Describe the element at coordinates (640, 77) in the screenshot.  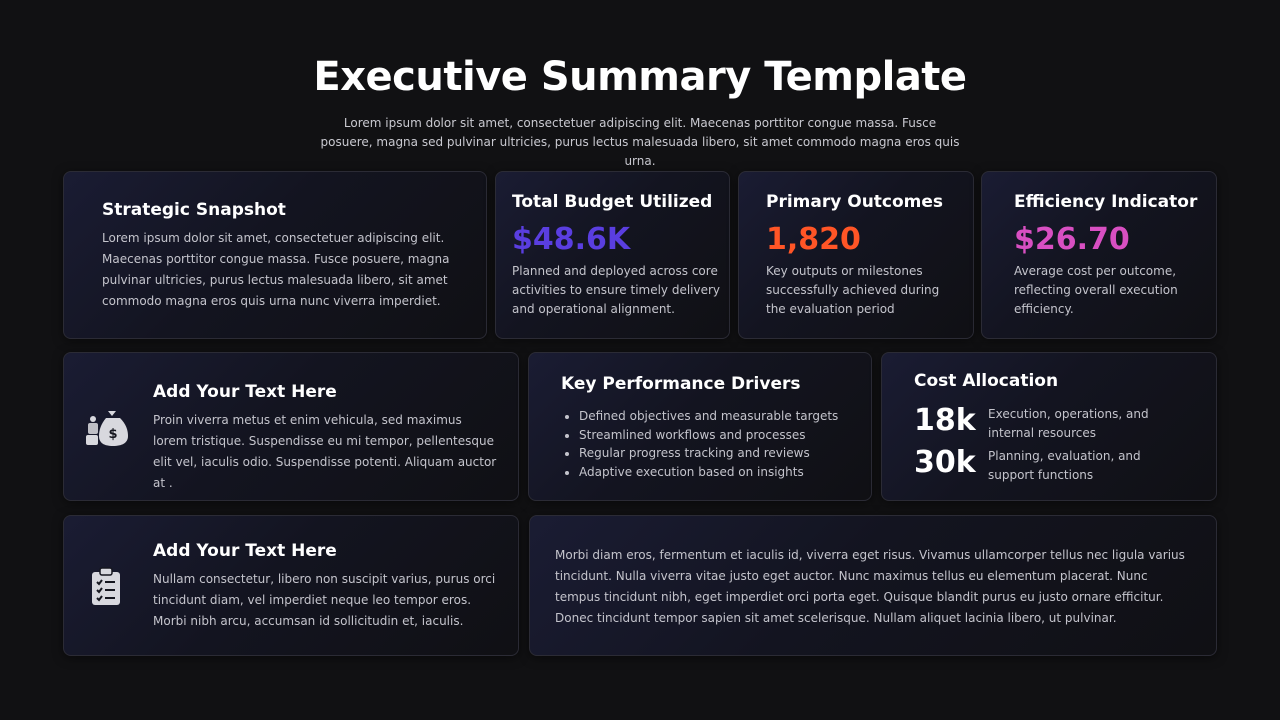
I see `title: Executive Summary Template` at that location.